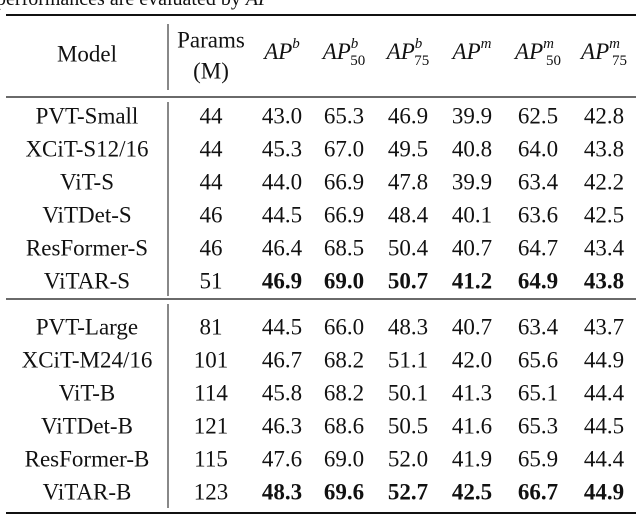 The image size is (640, 520). Describe the element at coordinates (604, 181) in the screenshot. I see `table-cell: 42.2` at that location.